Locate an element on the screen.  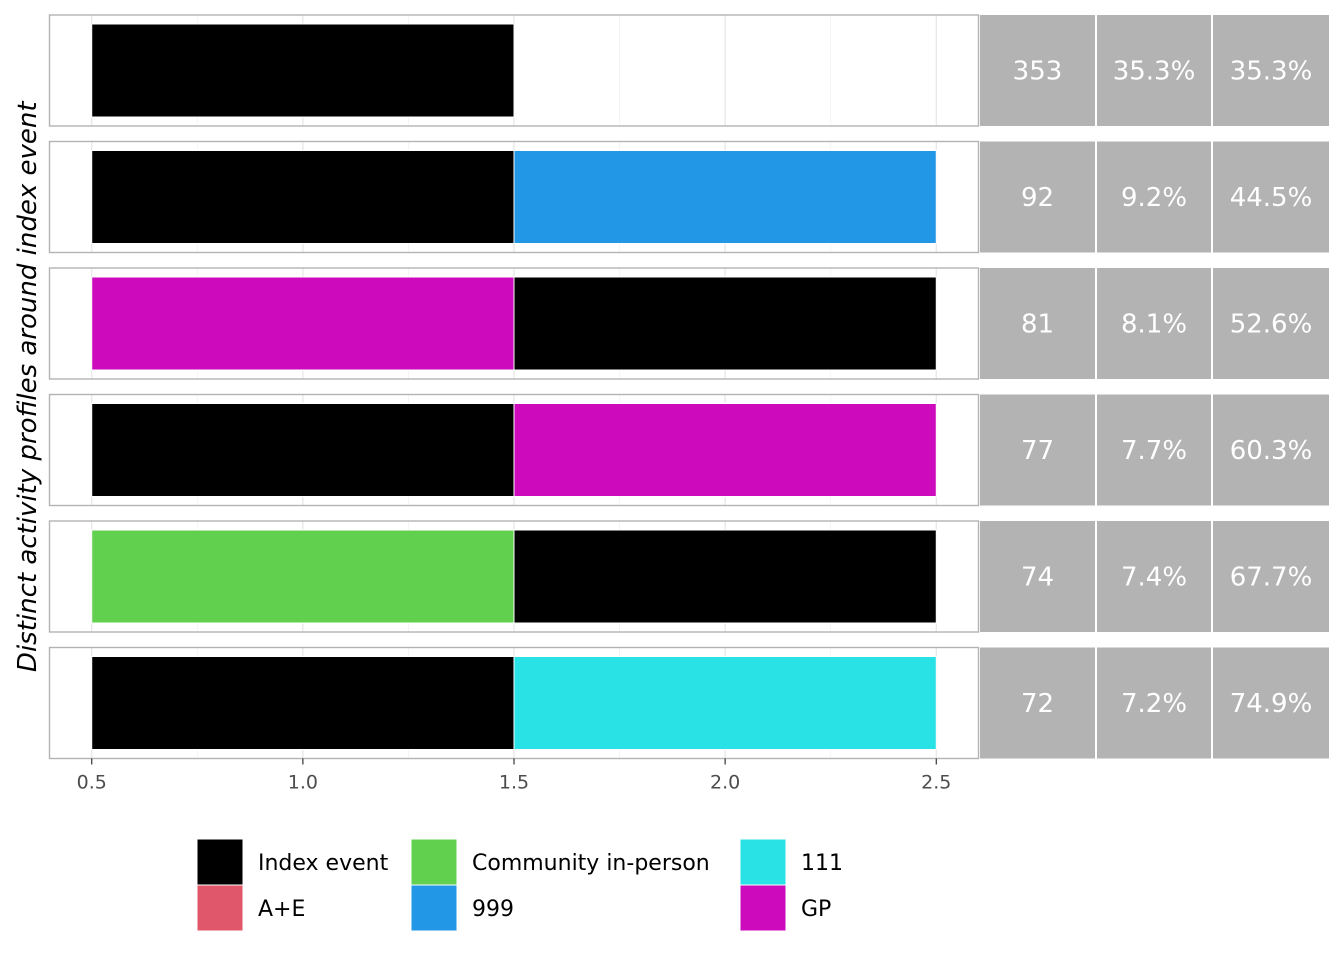
table-cell-value: 7.7% is located at coordinates (1154, 451).